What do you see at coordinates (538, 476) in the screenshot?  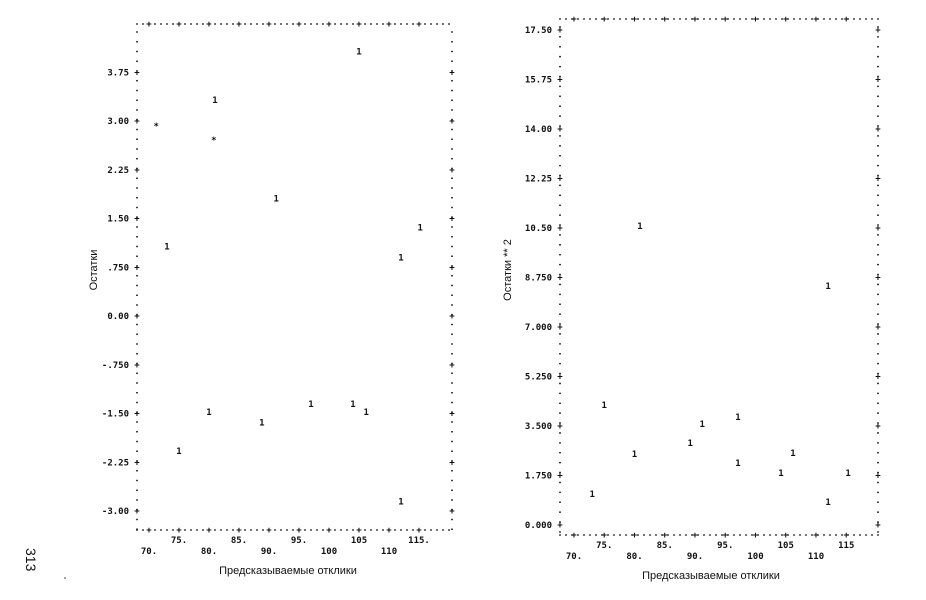 I see `y-tick-label: 1.750` at bounding box center [538, 476].